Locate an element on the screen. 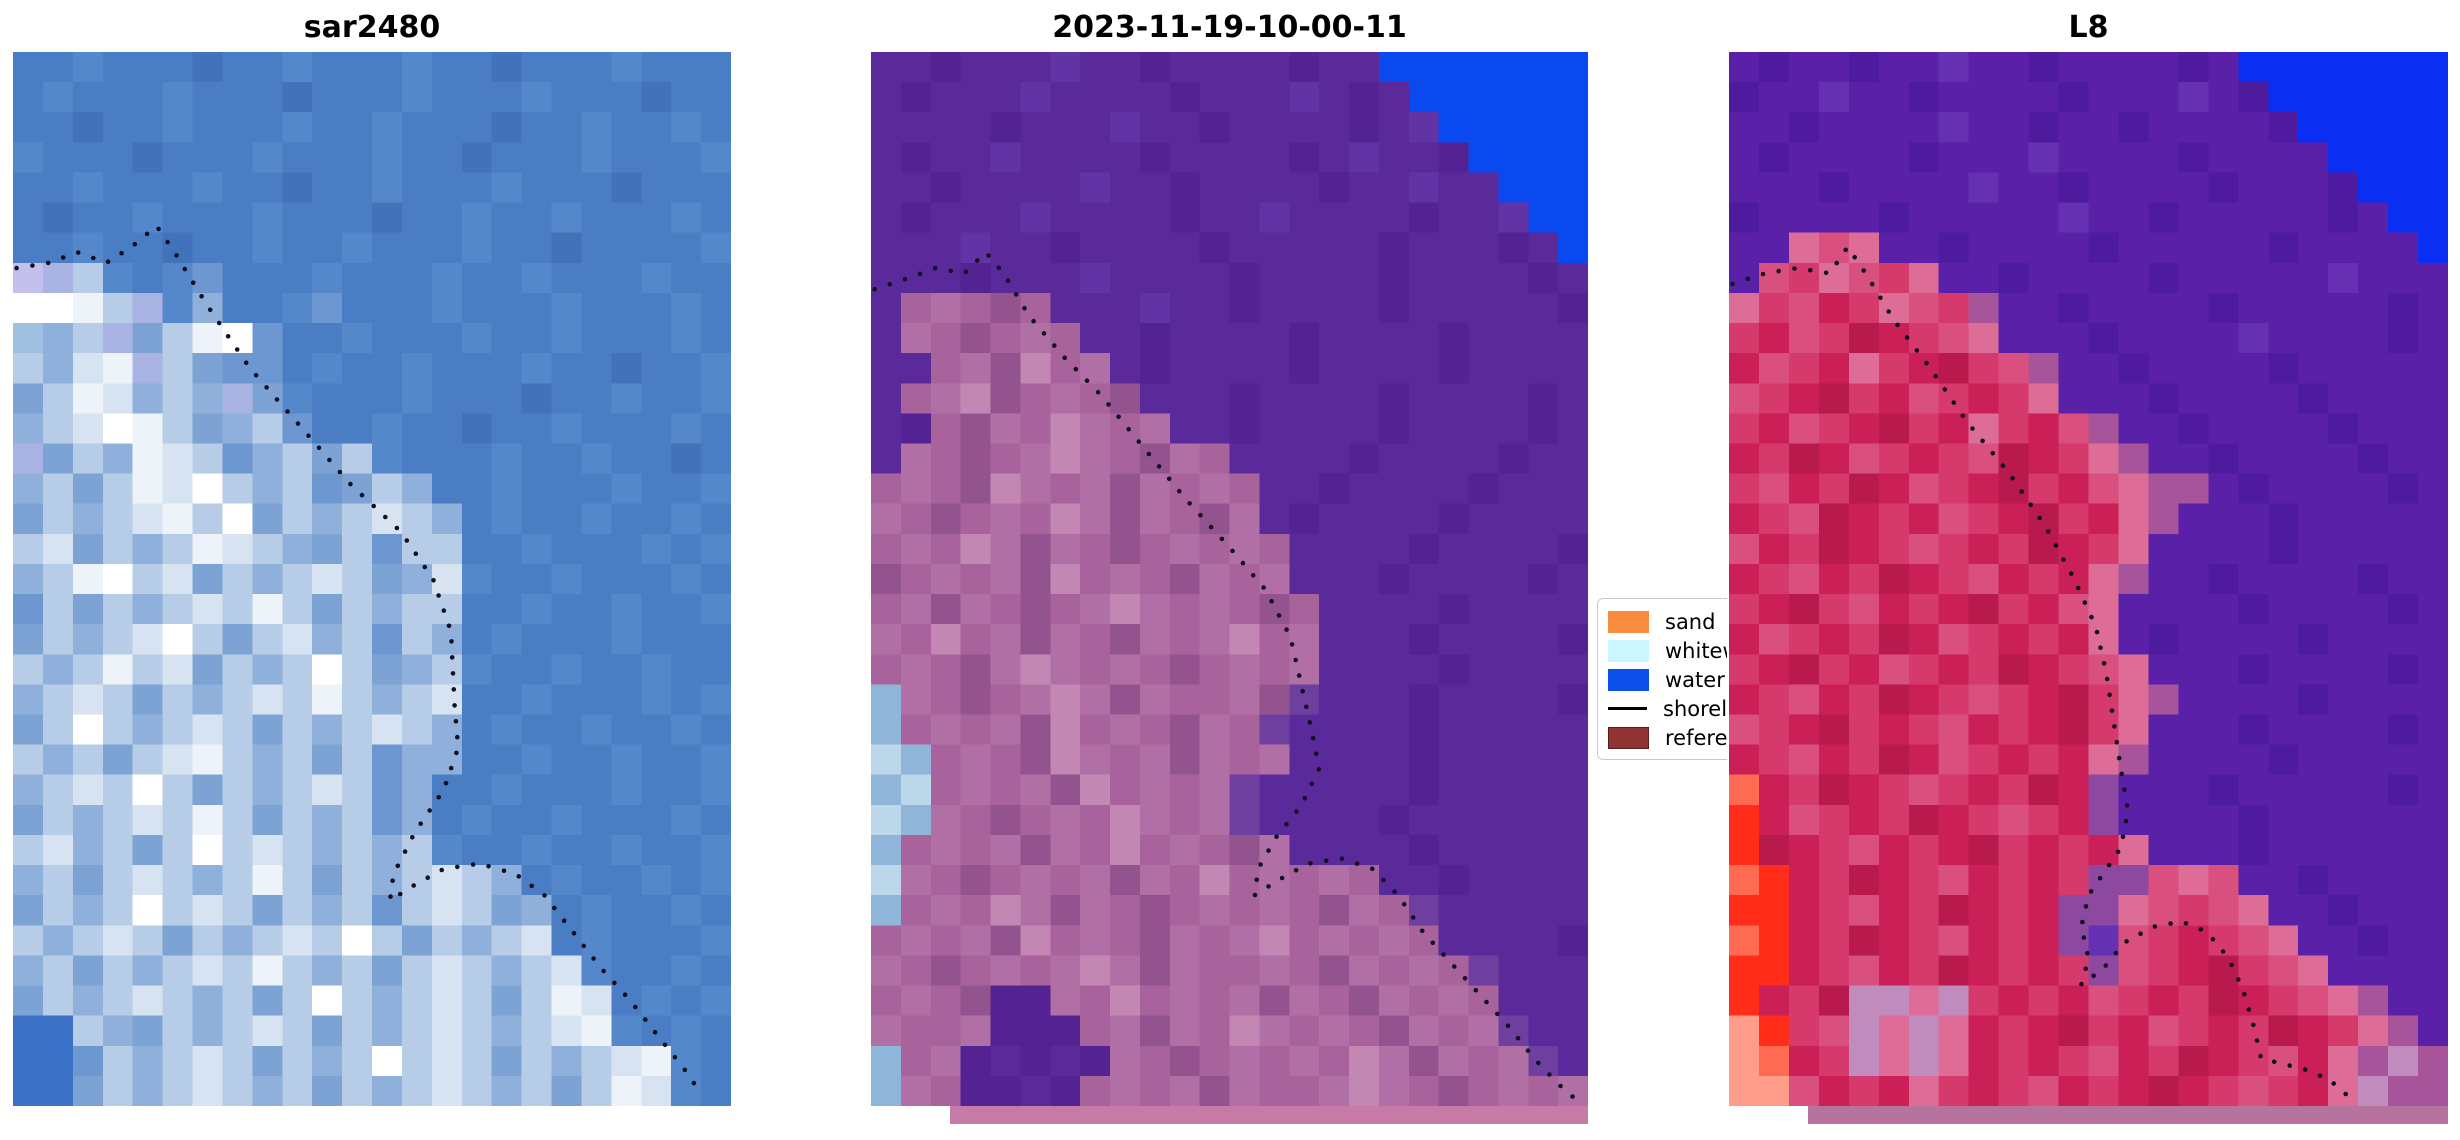  legend-label-sand: sand is located at coordinates (1690, 621).